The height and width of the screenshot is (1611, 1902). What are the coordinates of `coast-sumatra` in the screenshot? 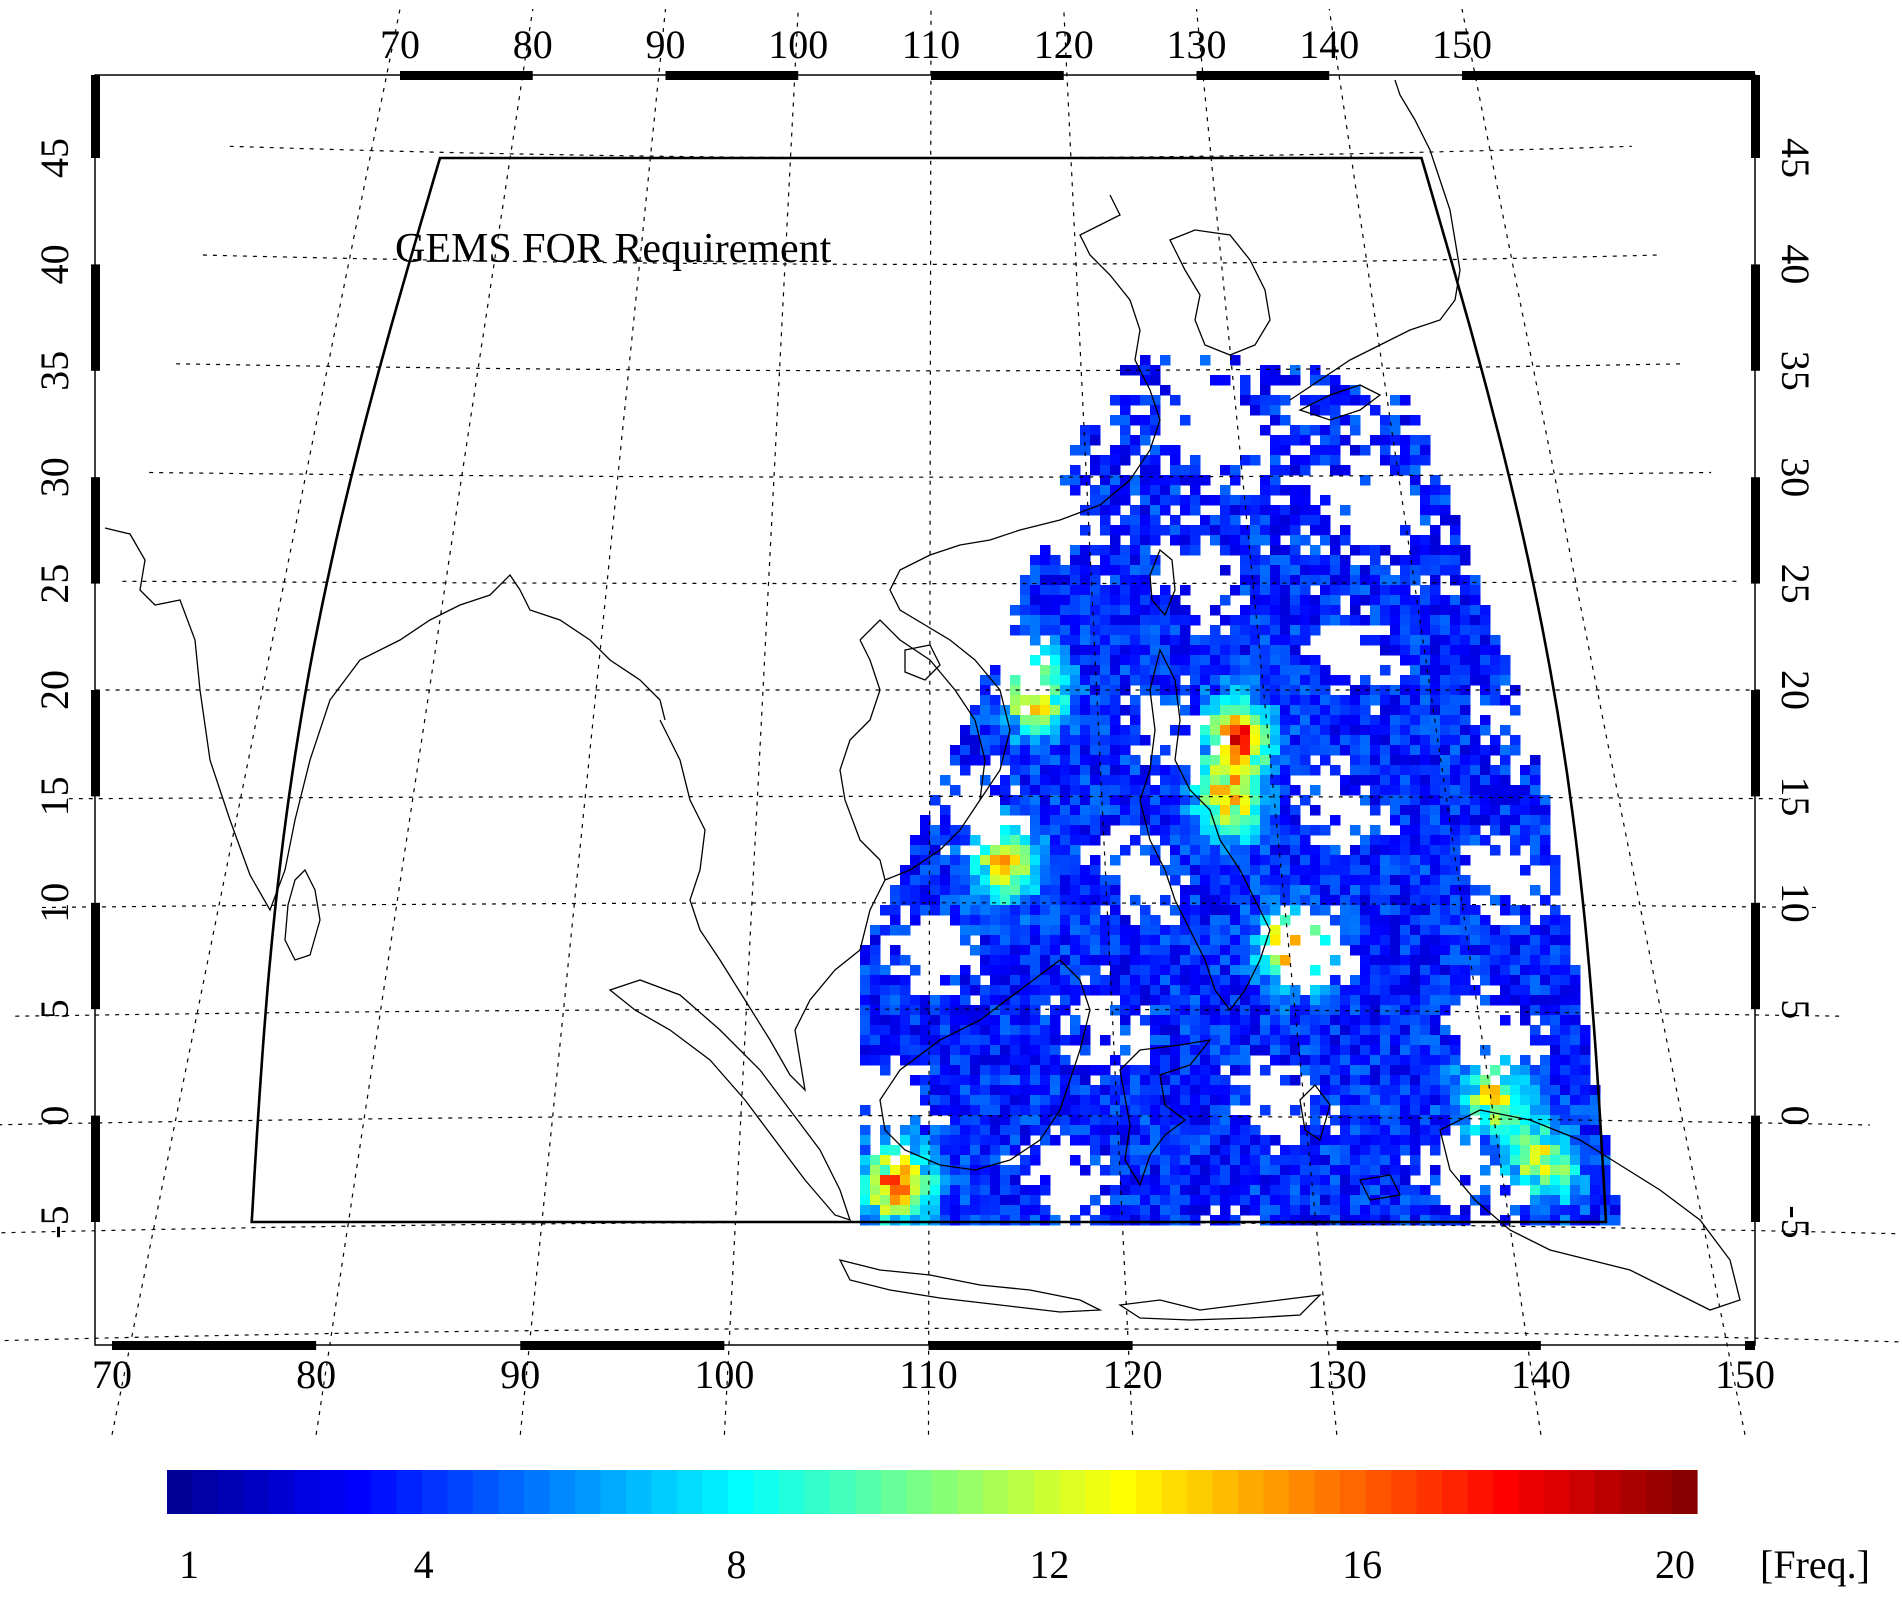 It's located at (730, 1100).